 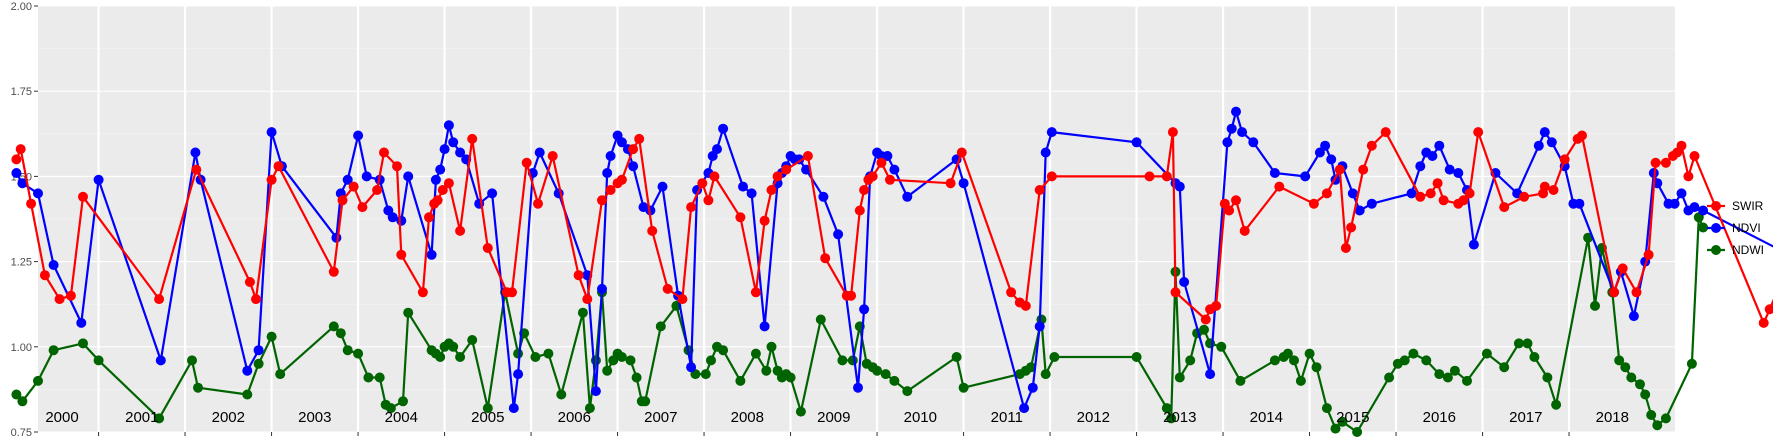 I want to click on year-label: 2012, so click(x=1093, y=417).